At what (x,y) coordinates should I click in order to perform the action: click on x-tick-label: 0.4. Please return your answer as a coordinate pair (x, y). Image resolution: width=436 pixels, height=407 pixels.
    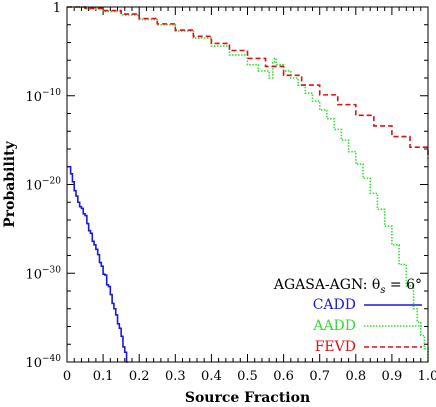
    Looking at the image, I should click on (211, 376).